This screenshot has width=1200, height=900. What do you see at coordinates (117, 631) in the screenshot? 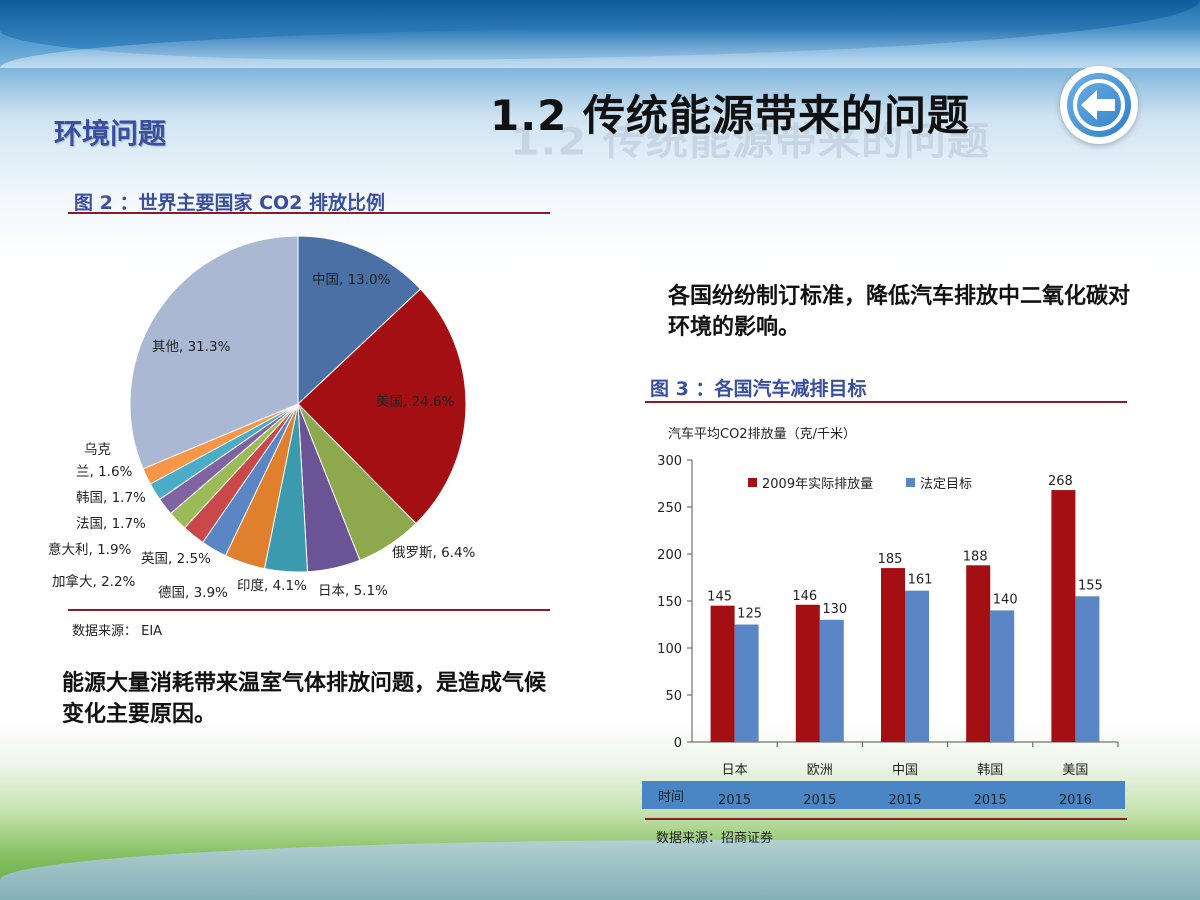
I see `pie-source: 数据来源： EIA` at bounding box center [117, 631].